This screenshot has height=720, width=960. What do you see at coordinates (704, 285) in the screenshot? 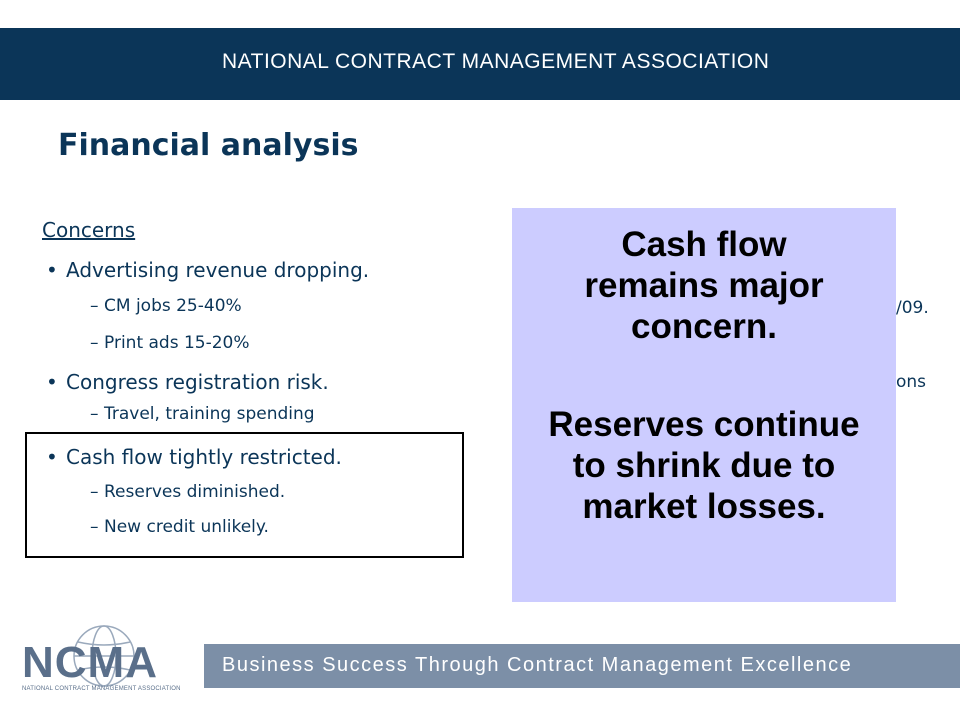
I see `callout-line-1: Cash flow remains major concern.` at bounding box center [704, 285].